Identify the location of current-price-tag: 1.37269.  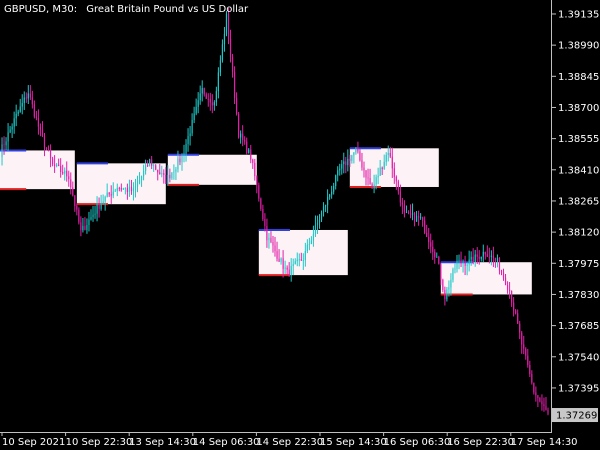
(575, 415).